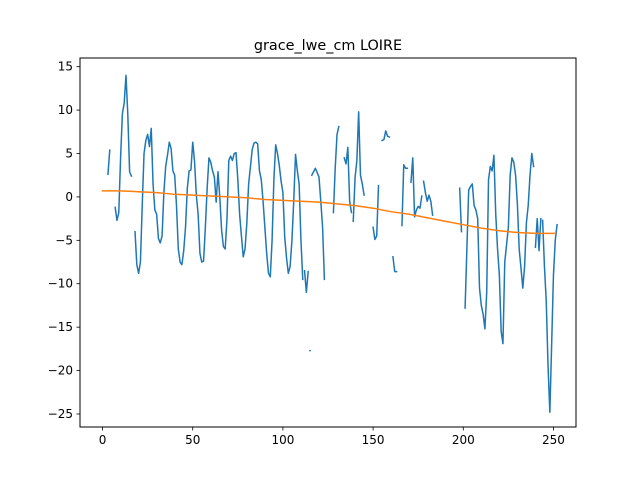 The width and height of the screenshot is (640, 480). What do you see at coordinates (282, 440) in the screenshot?
I see `x-tick-label: 100` at bounding box center [282, 440].